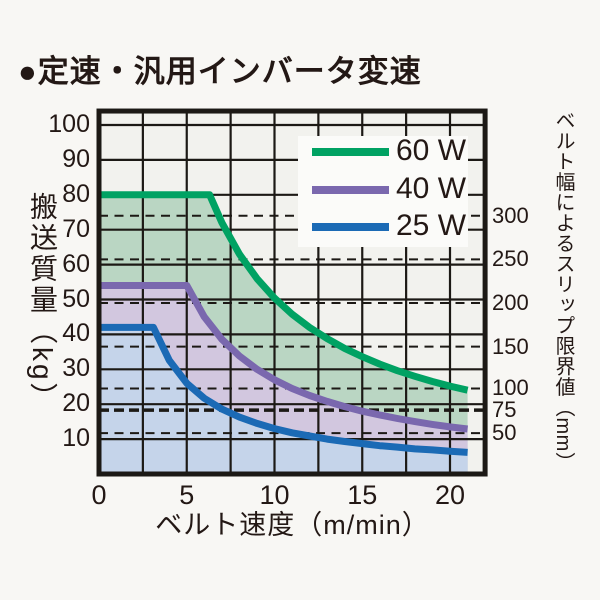  I want to click on legend-label: 40 W, so click(431, 188).